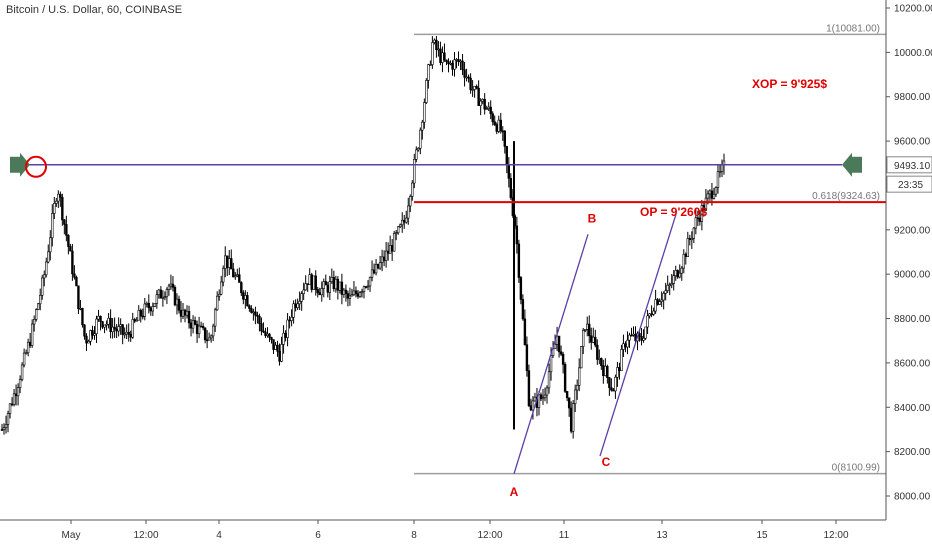 The height and width of the screenshot is (550, 932). Describe the element at coordinates (592, 218) in the screenshot. I see `pattern-label-b: B` at that location.